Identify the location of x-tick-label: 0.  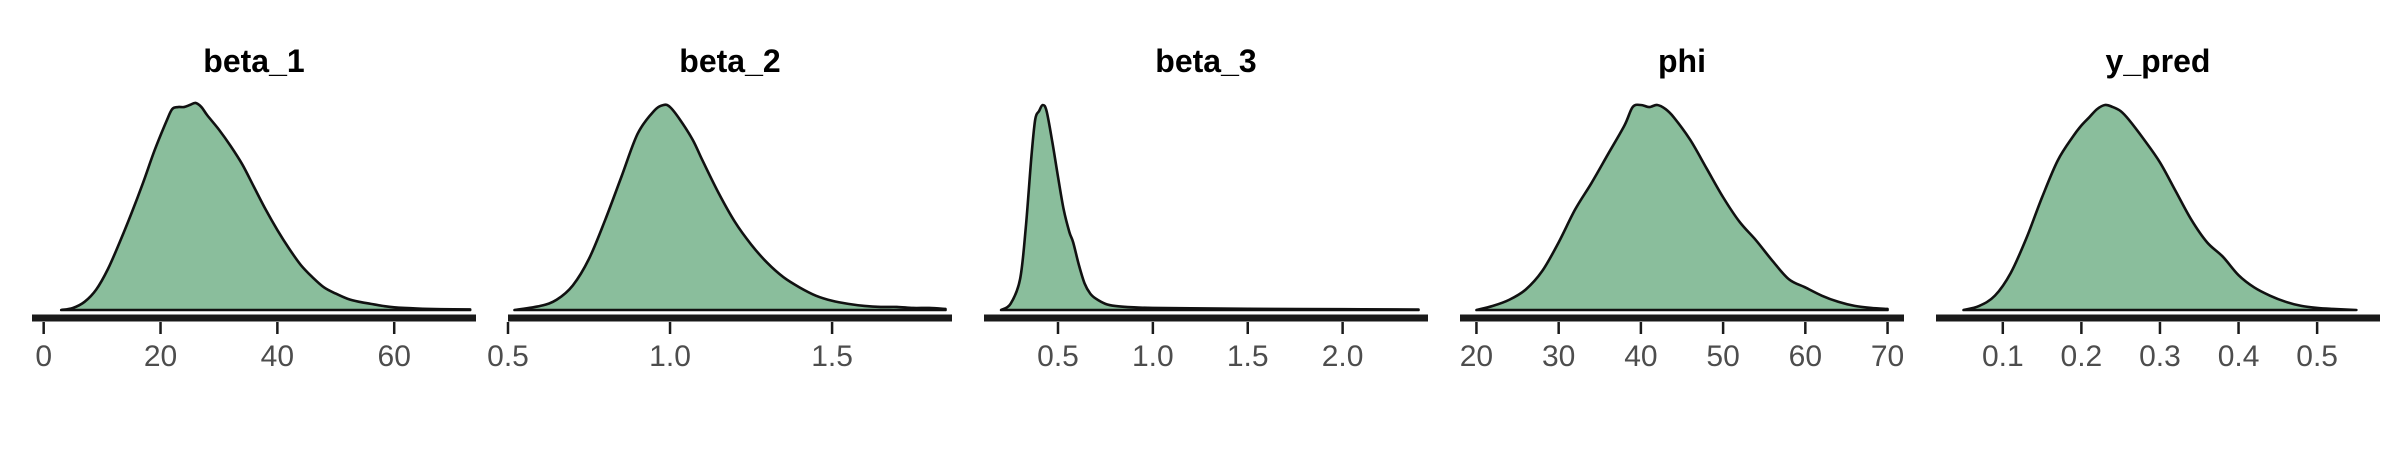
(43, 356).